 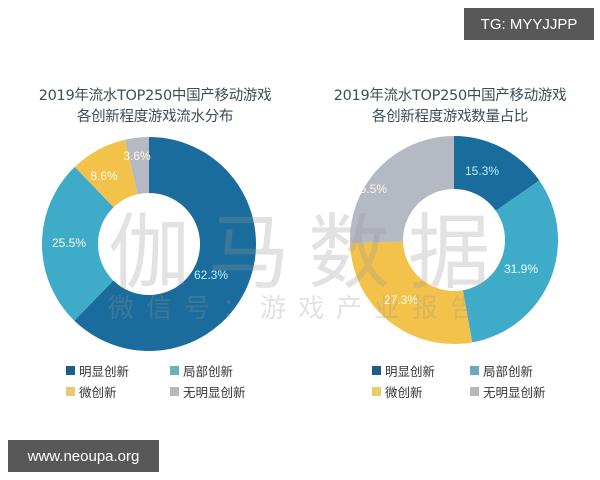 What do you see at coordinates (137, 156) in the screenshot?
I see `slice-label: 3.6%` at bounding box center [137, 156].